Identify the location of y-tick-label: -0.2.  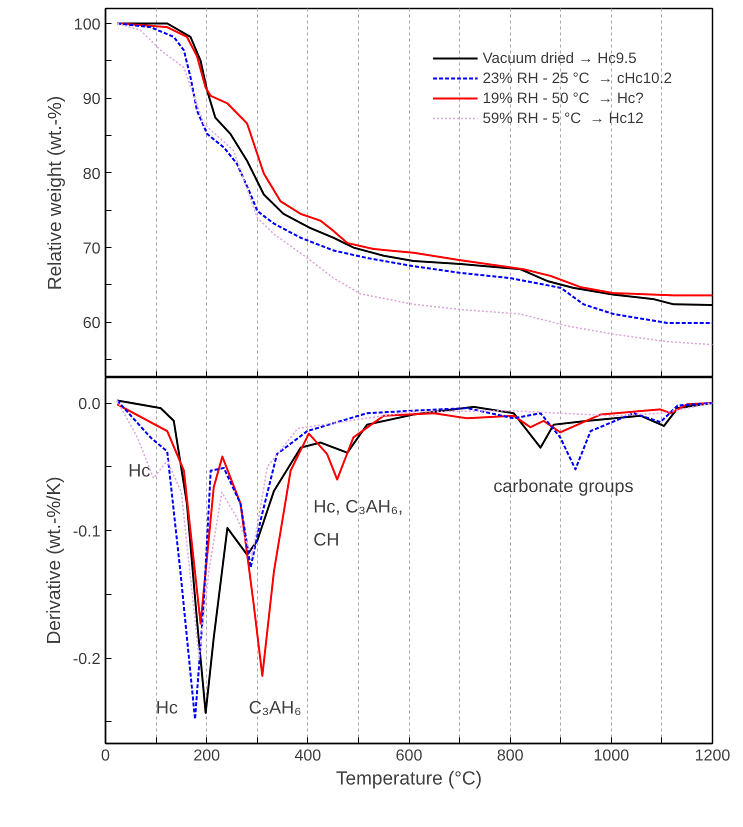
(86, 659).